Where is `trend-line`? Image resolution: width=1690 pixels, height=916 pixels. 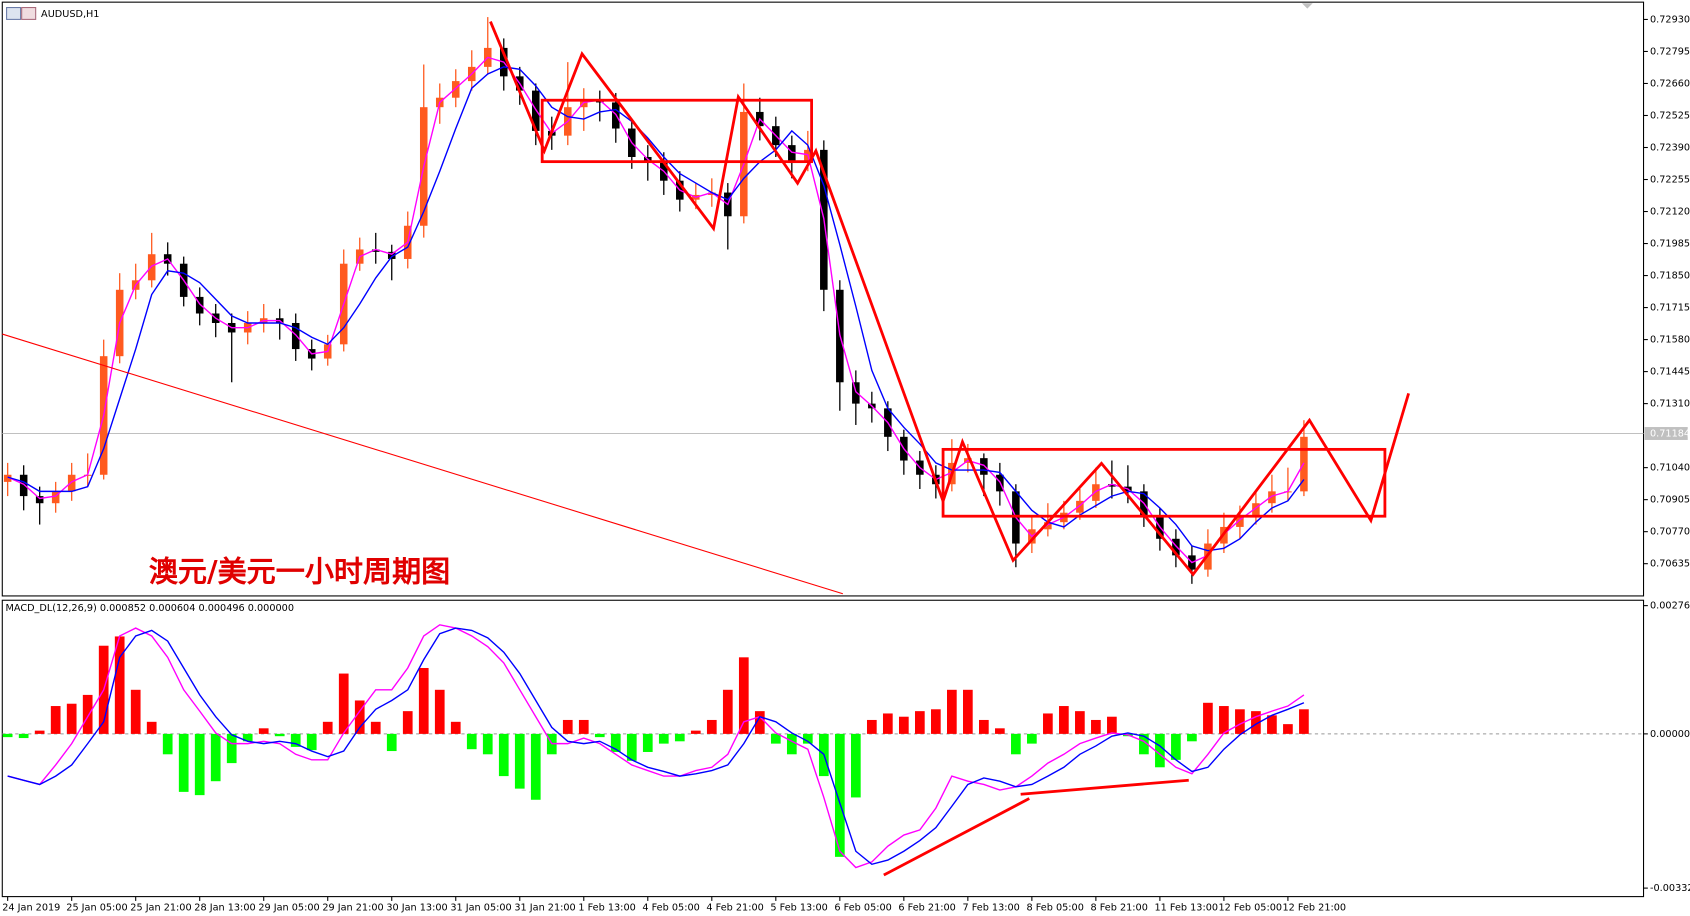 trend-line is located at coordinates (423, 464).